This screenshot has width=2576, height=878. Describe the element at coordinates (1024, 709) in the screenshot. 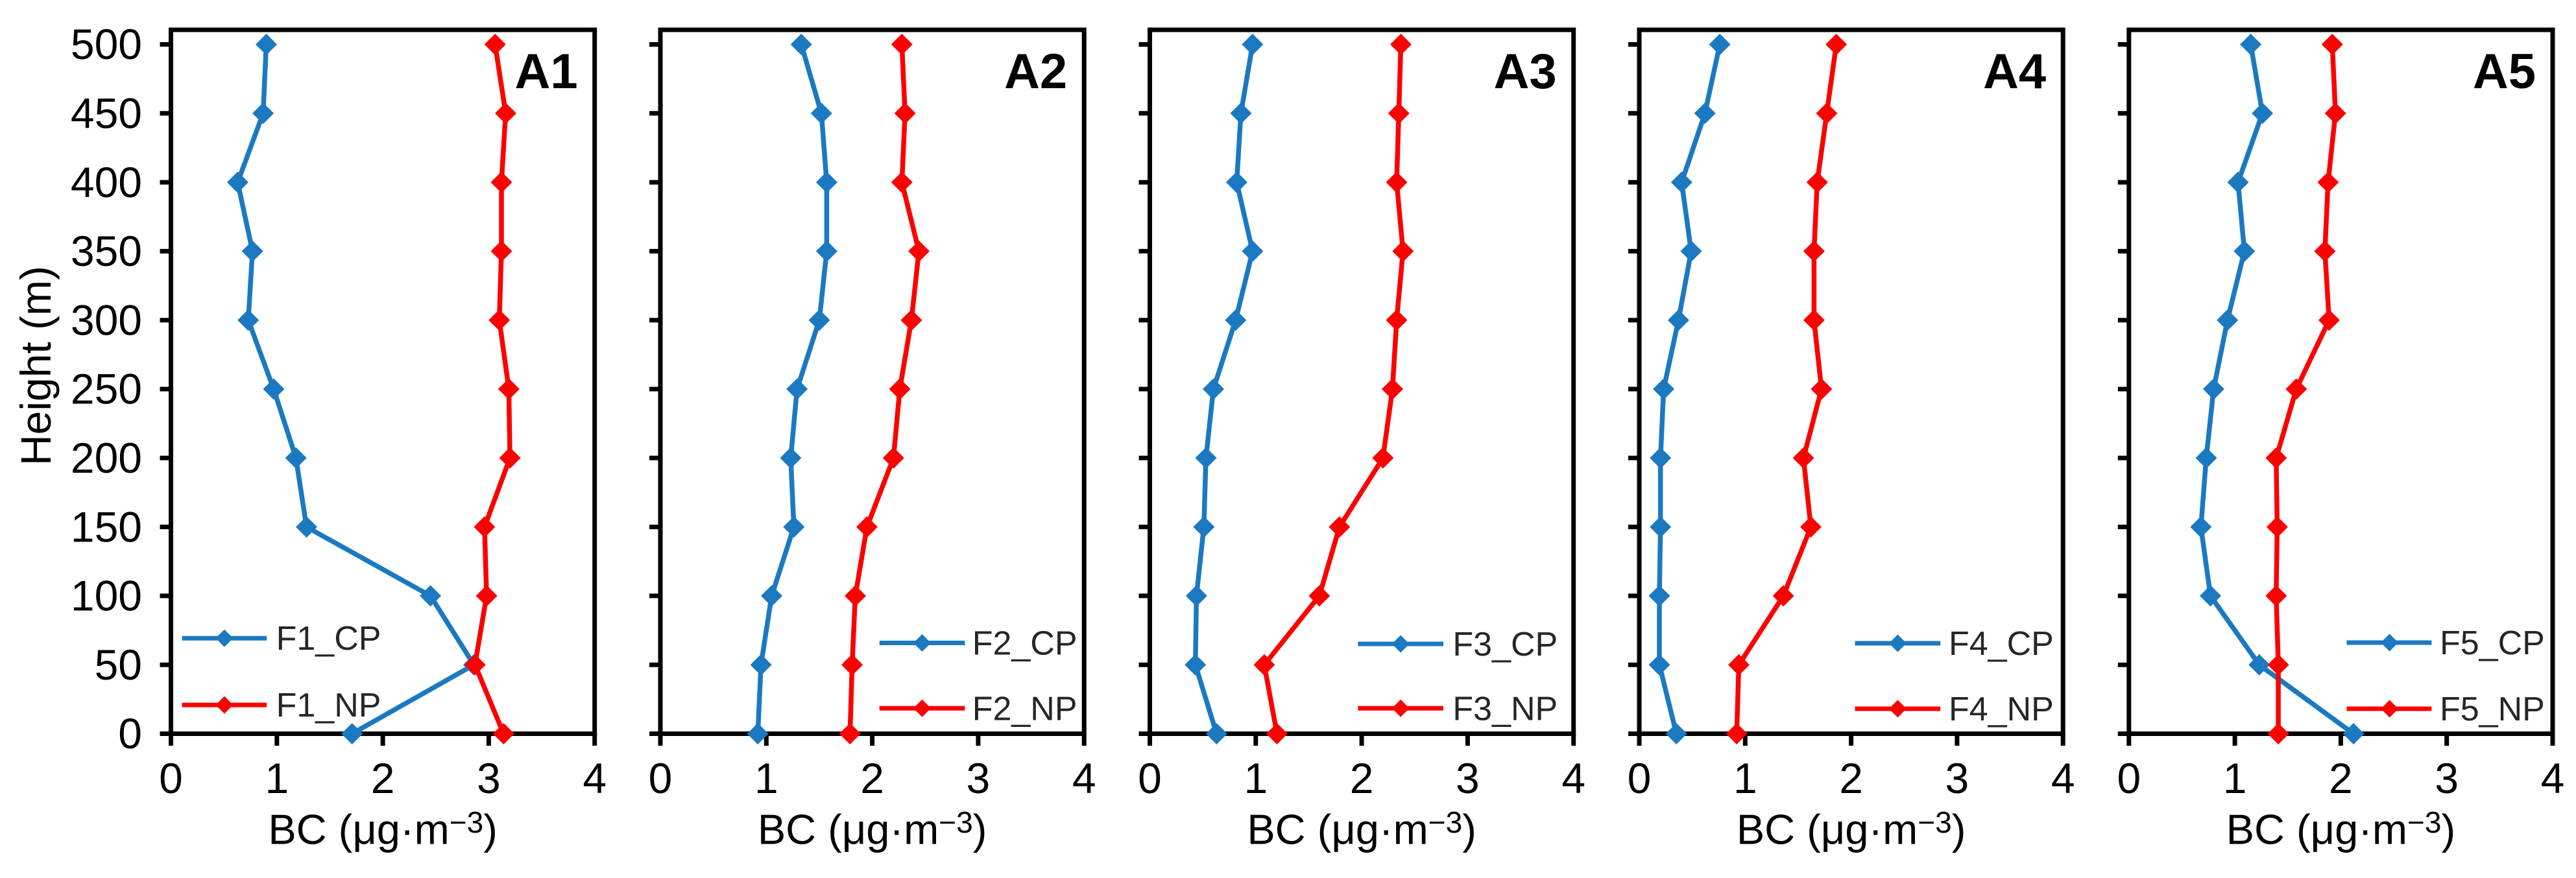

I see `svg-text: F2_NP` at that location.